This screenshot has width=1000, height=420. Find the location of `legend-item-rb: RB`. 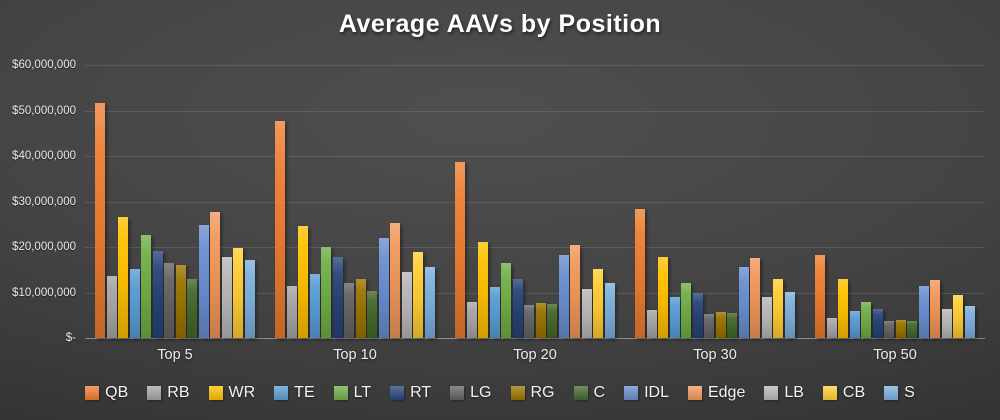

legend-item-rb: RB is located at coordinates (168, 393).